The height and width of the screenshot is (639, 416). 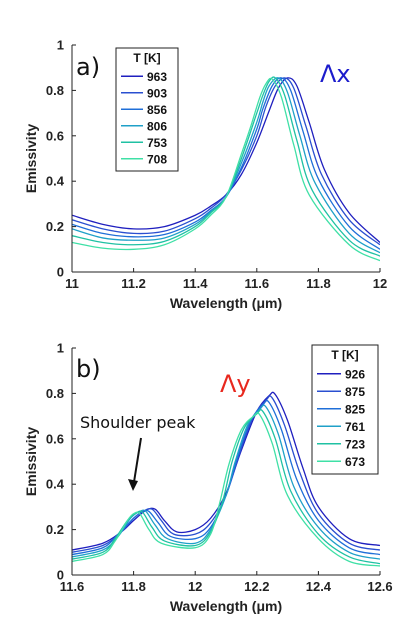 What do you see at coordinates (88, 369) in the screenshot?
I see `panel-label: b)` at bounding box center [88, 369].